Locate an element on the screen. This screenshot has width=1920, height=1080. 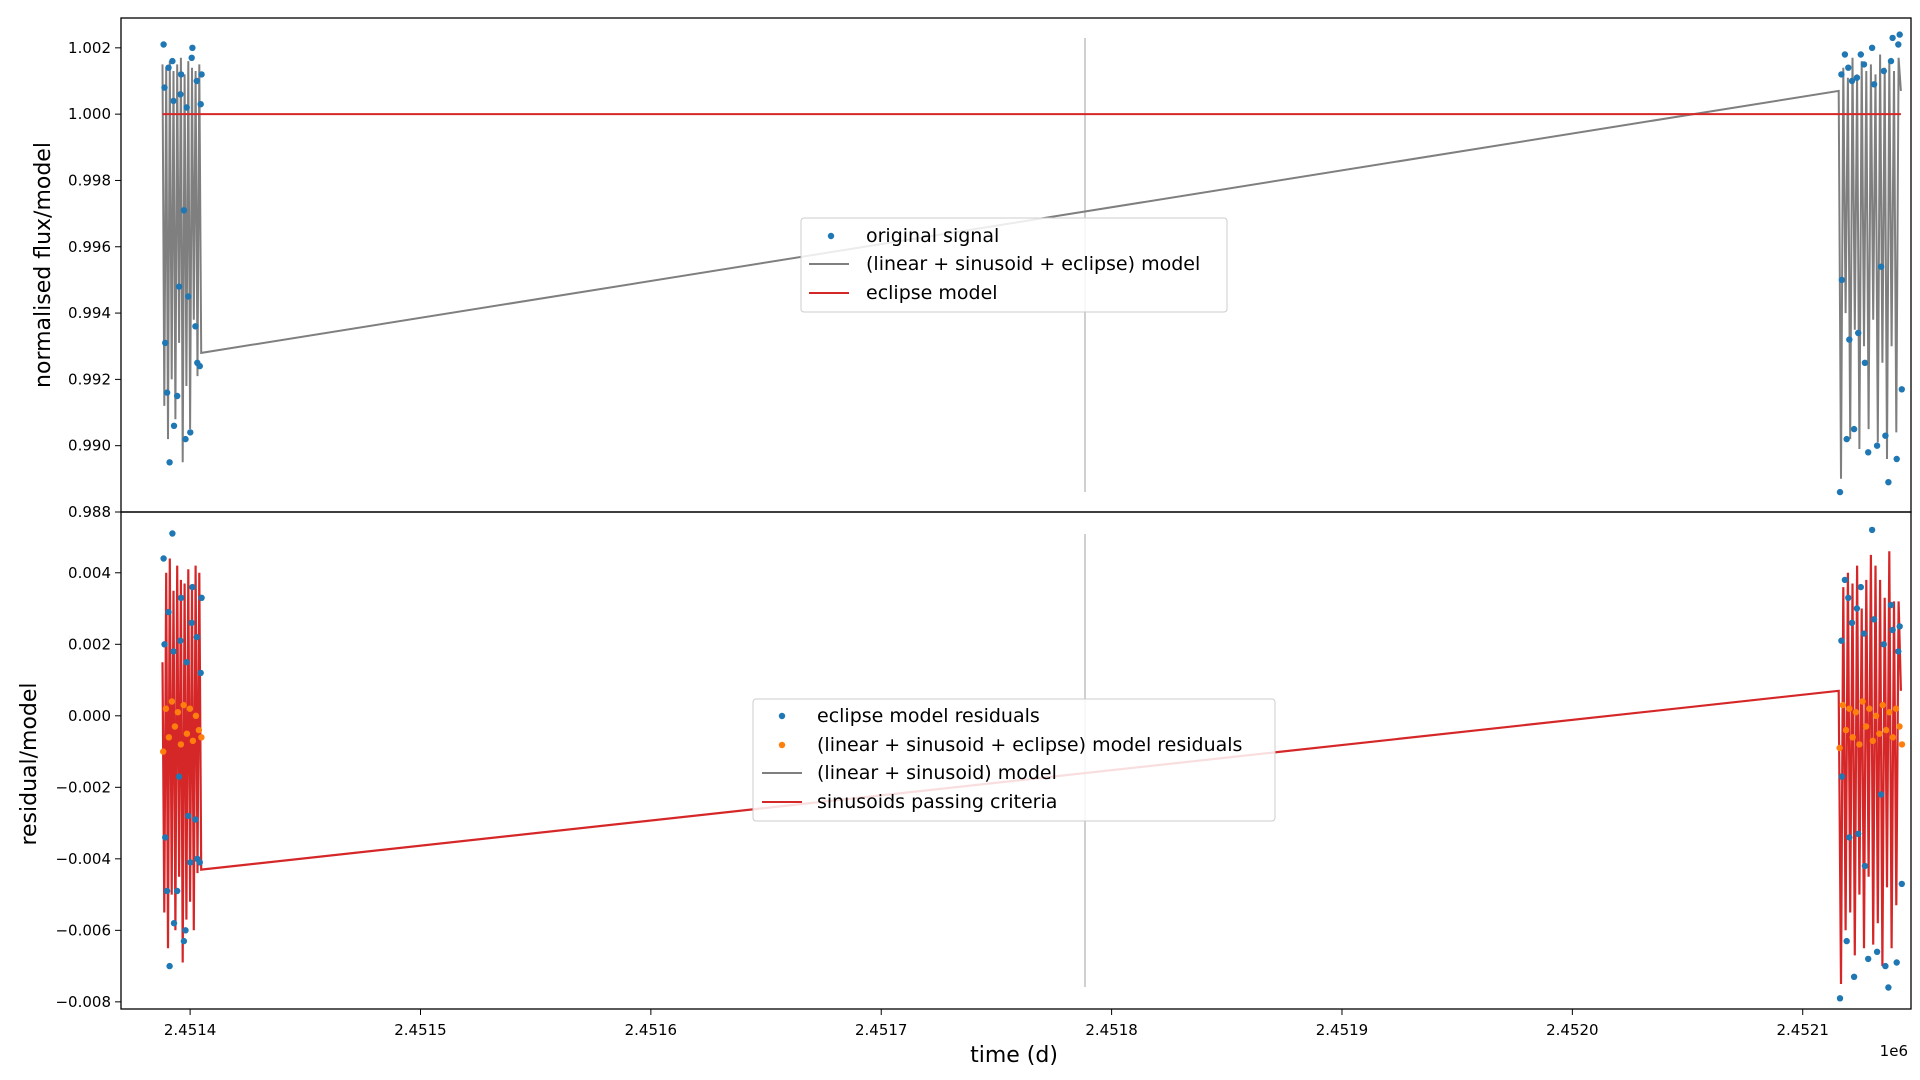
xtick-label: 2.4517 is located at coordinates (881, 1030).